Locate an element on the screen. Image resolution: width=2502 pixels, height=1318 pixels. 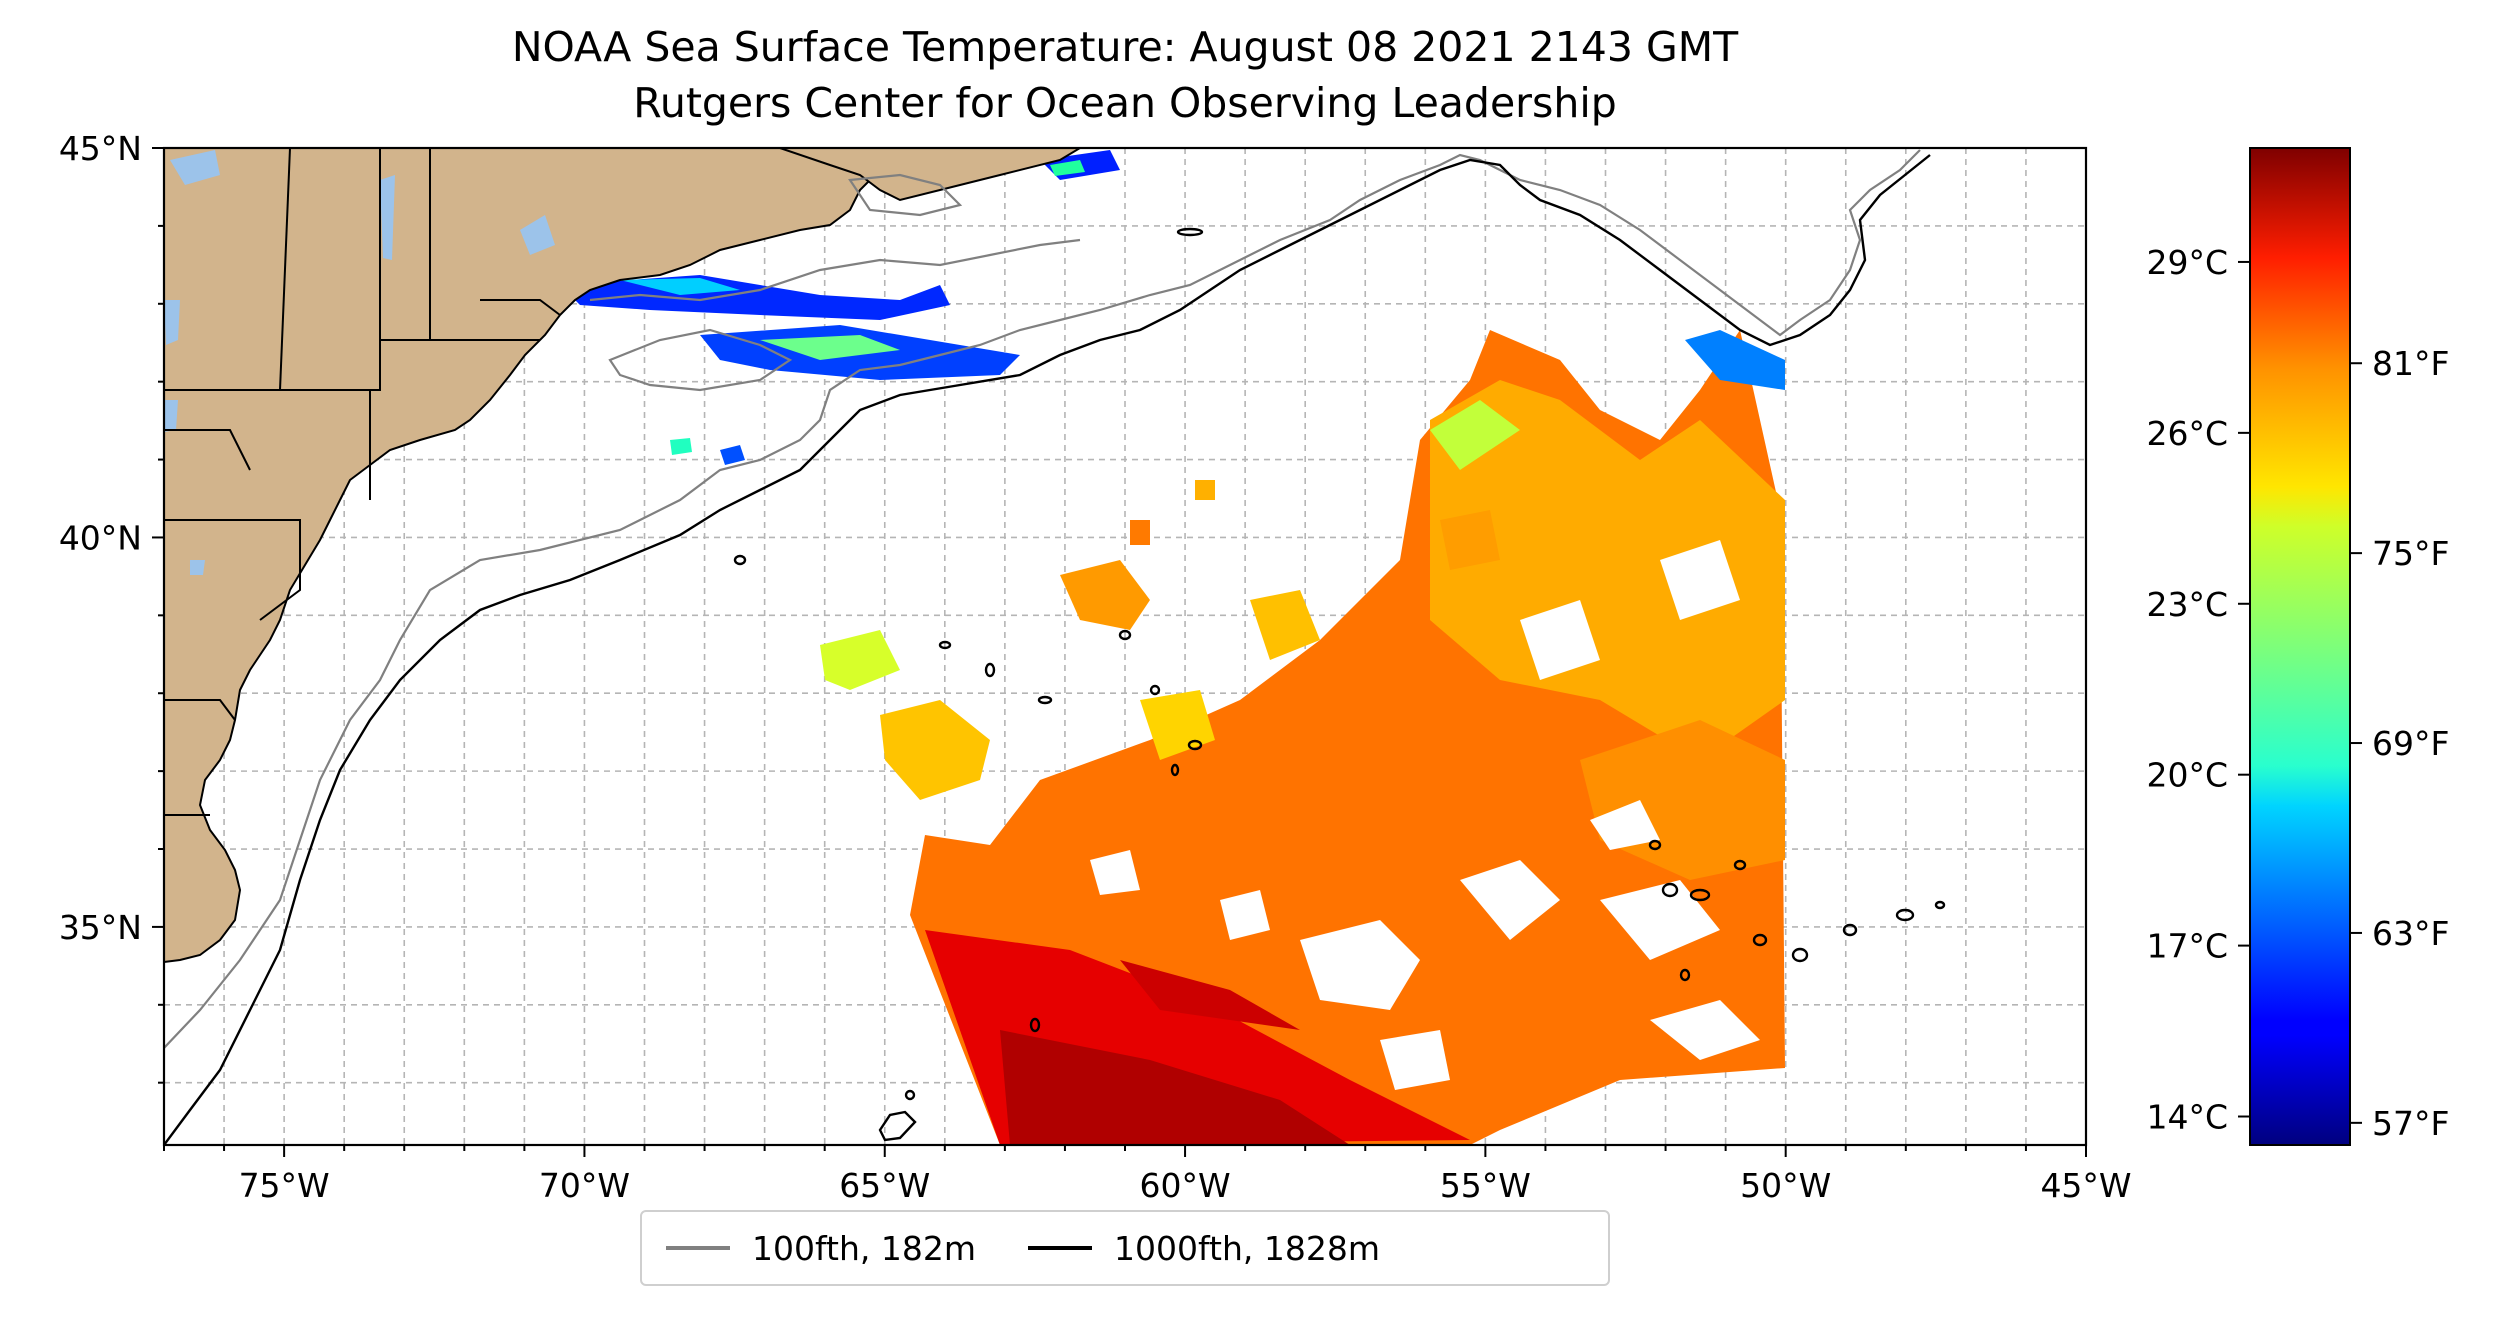
celsius-tick-label: 14°C is located at coordinates (2187, 1117).